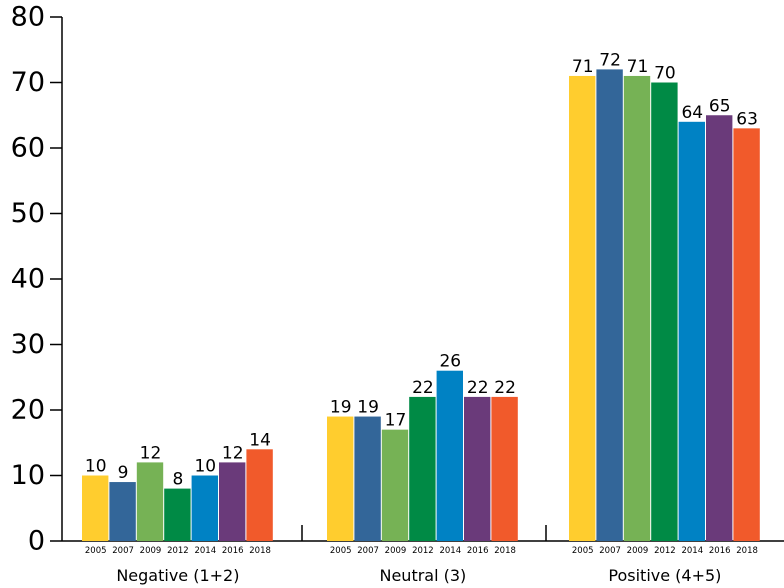  I want to click on bar-value-label: 8, so click(177, 480).